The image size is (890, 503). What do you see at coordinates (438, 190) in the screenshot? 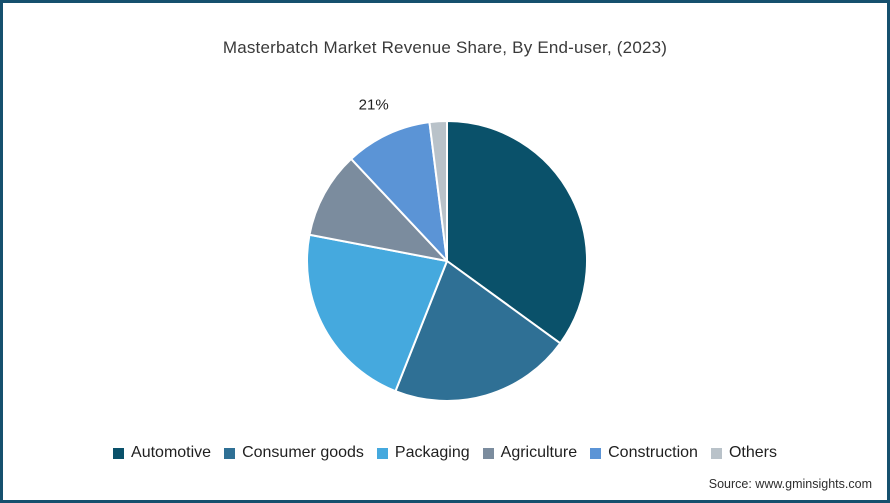
I see `pie-slice-others` at bounding box center [438, 190].